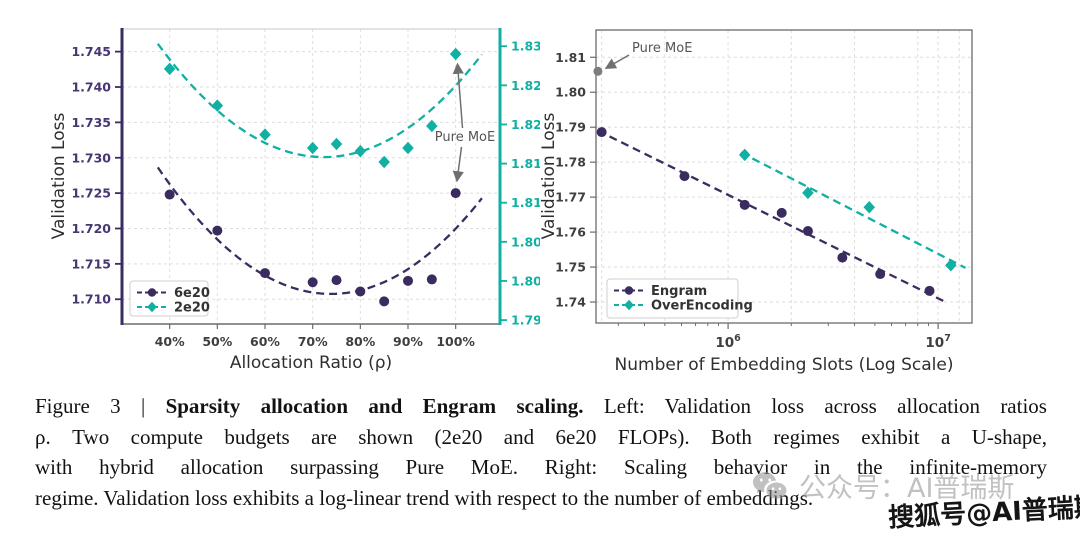 The image size is (1080, 535). What do you see at coordinates (100, 406) in the screenshot?
I see `caption-figure-label: Figure 3 |` at bounding box center [100, 406].